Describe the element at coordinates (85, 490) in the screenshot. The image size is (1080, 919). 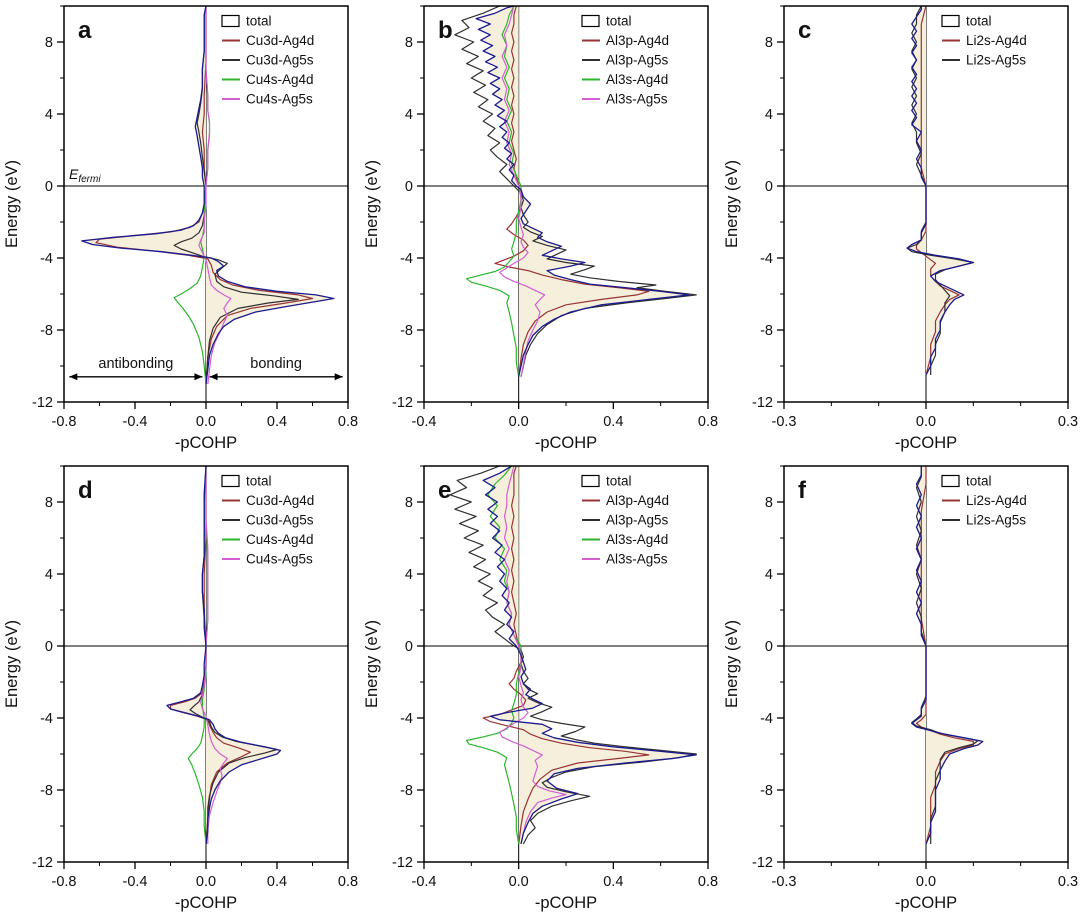
I see `panel-letter: d` at that location.